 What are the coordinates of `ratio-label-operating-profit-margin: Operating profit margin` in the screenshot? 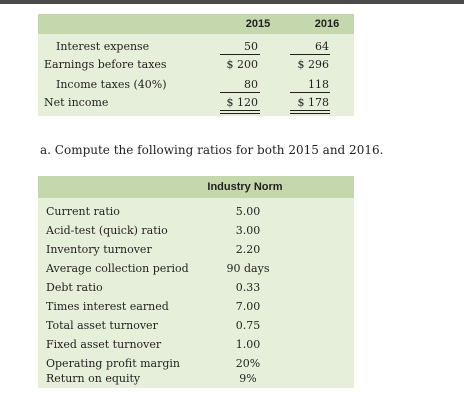 It's located at (113, 363).